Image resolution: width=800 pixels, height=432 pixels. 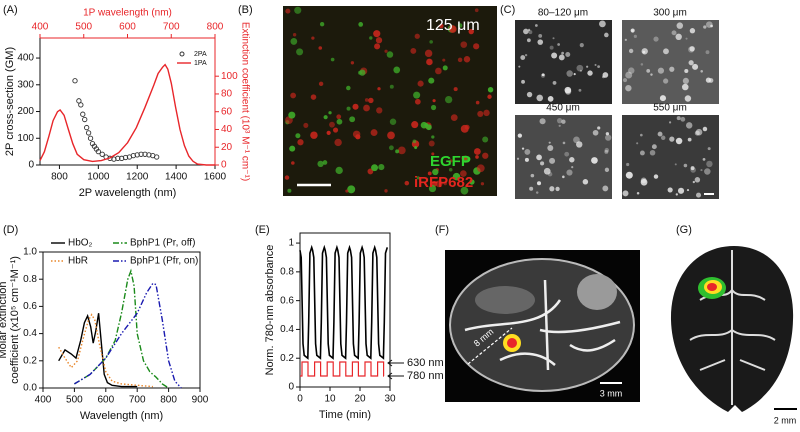 I want to click on illumination-schedule, so click(x=342, y=369).